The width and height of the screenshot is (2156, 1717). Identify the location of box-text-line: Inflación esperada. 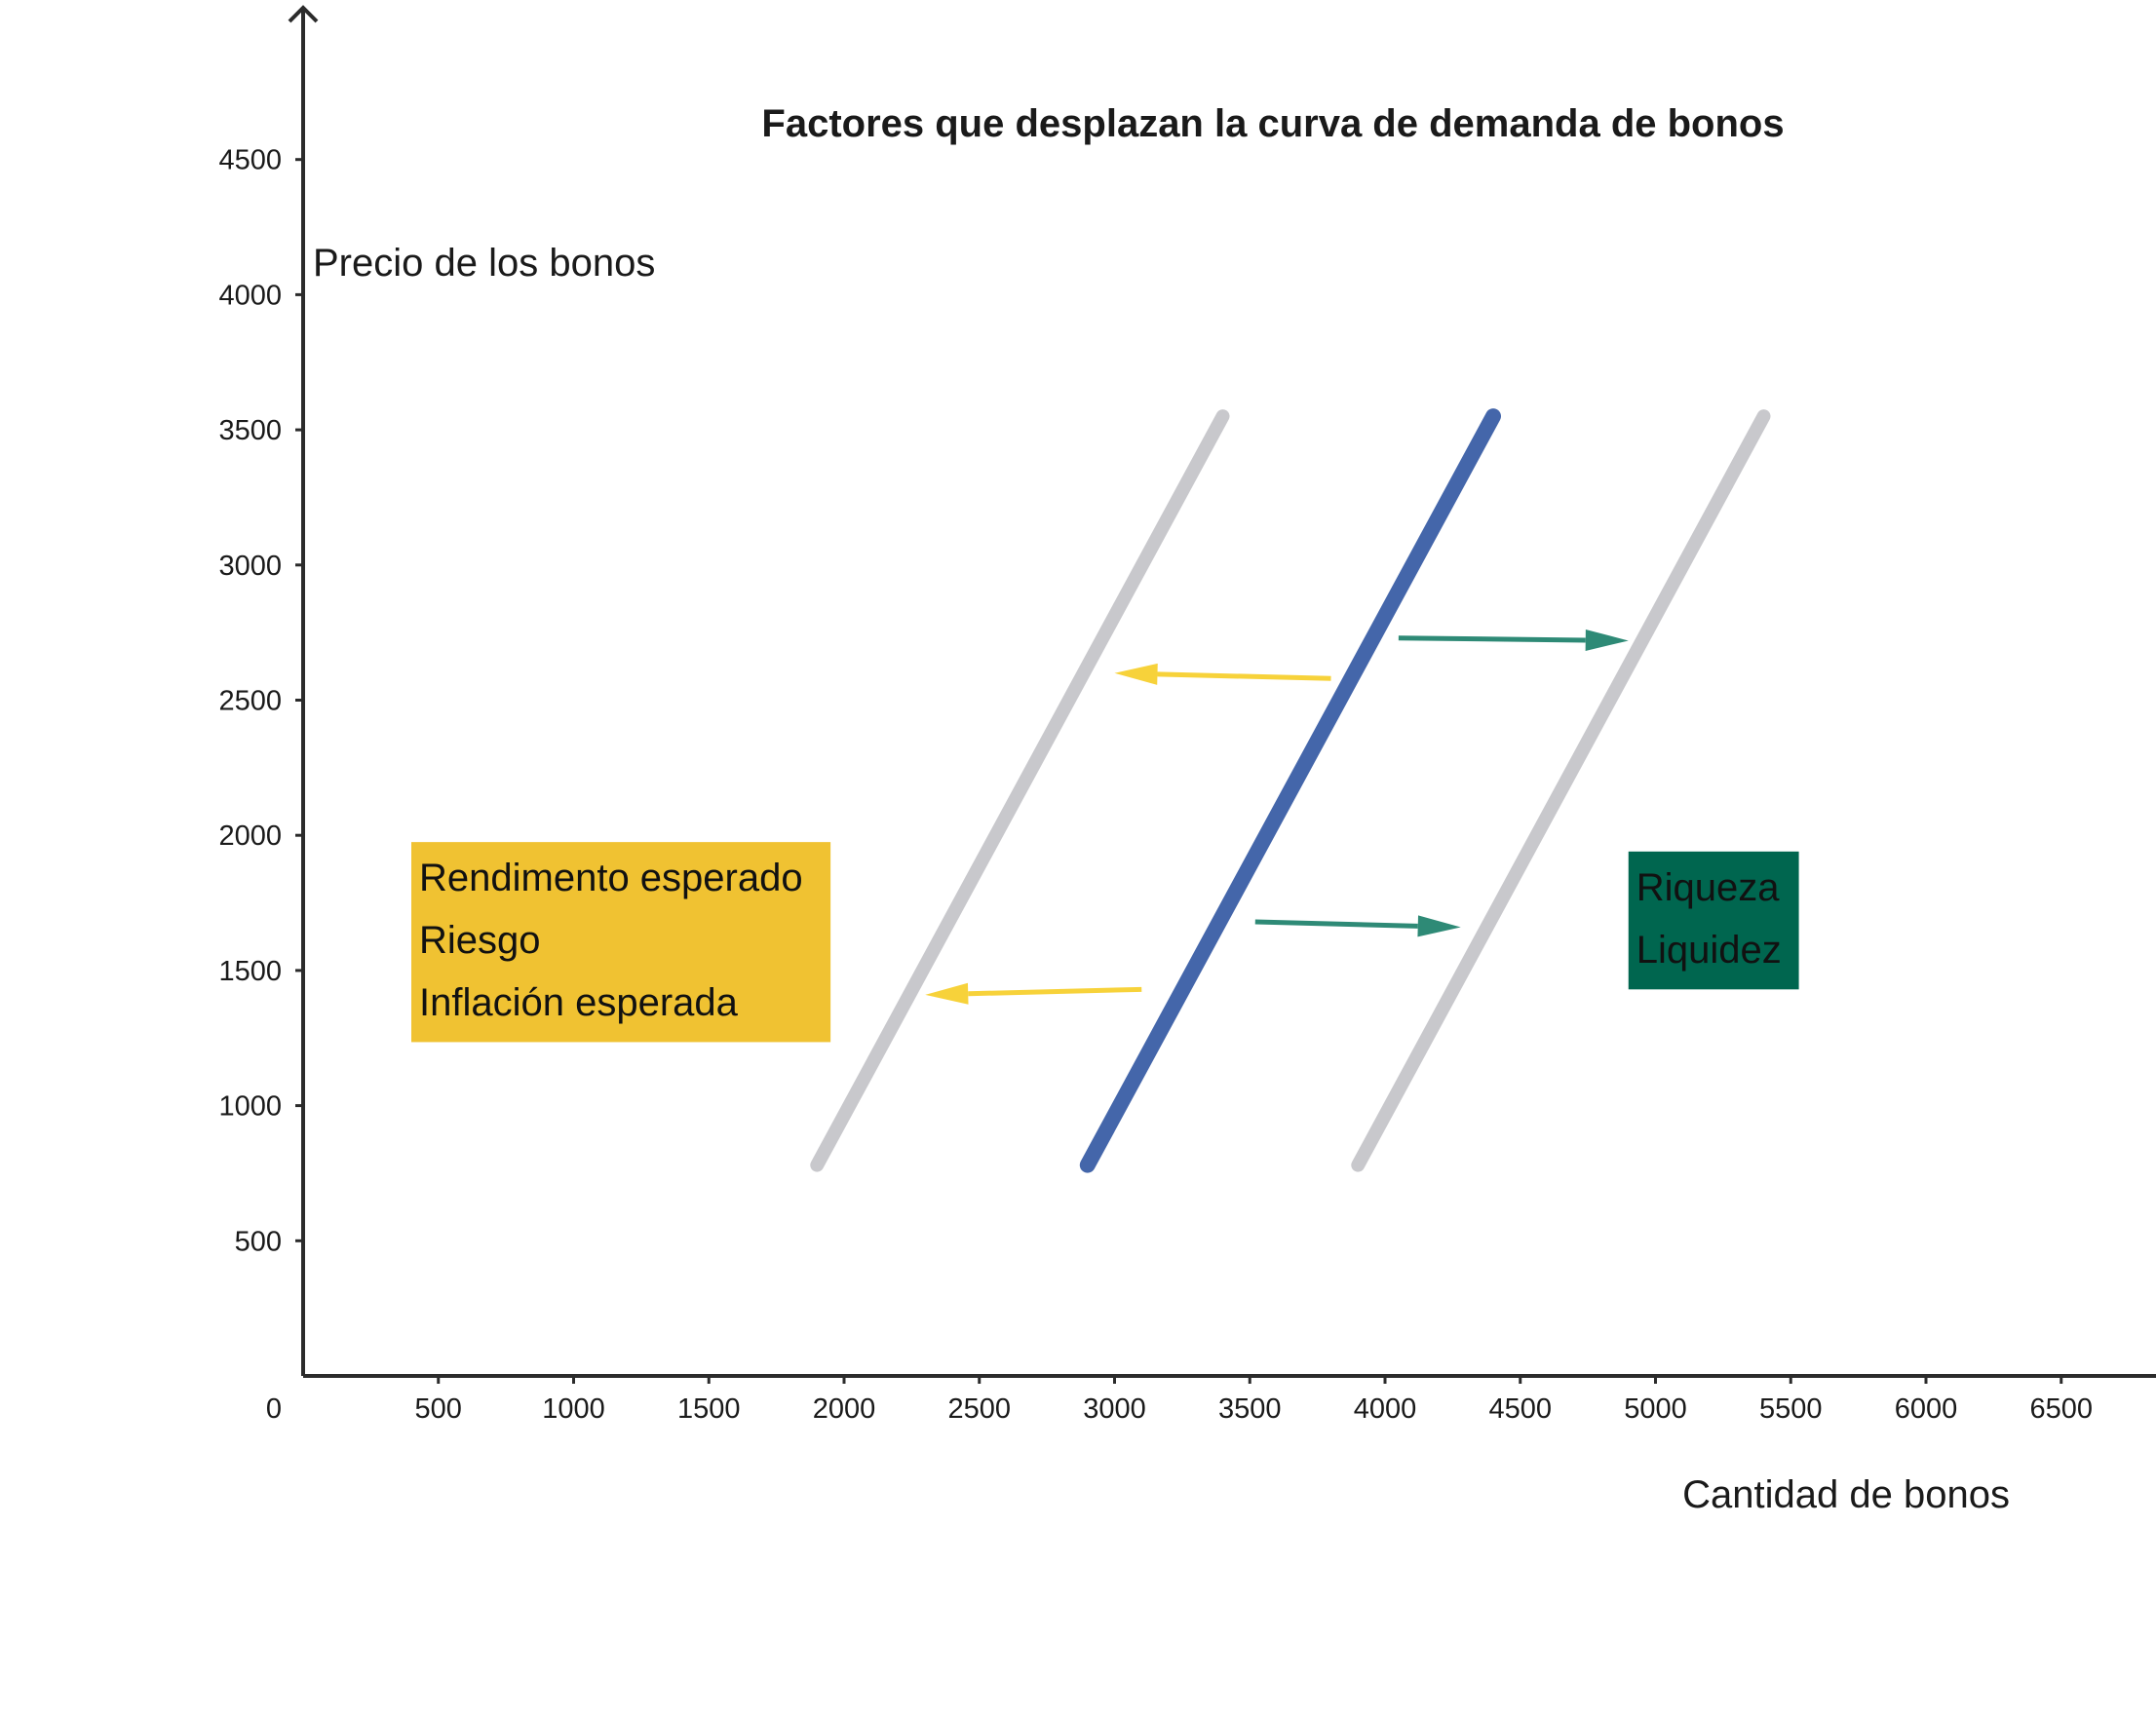
(579, 1002).